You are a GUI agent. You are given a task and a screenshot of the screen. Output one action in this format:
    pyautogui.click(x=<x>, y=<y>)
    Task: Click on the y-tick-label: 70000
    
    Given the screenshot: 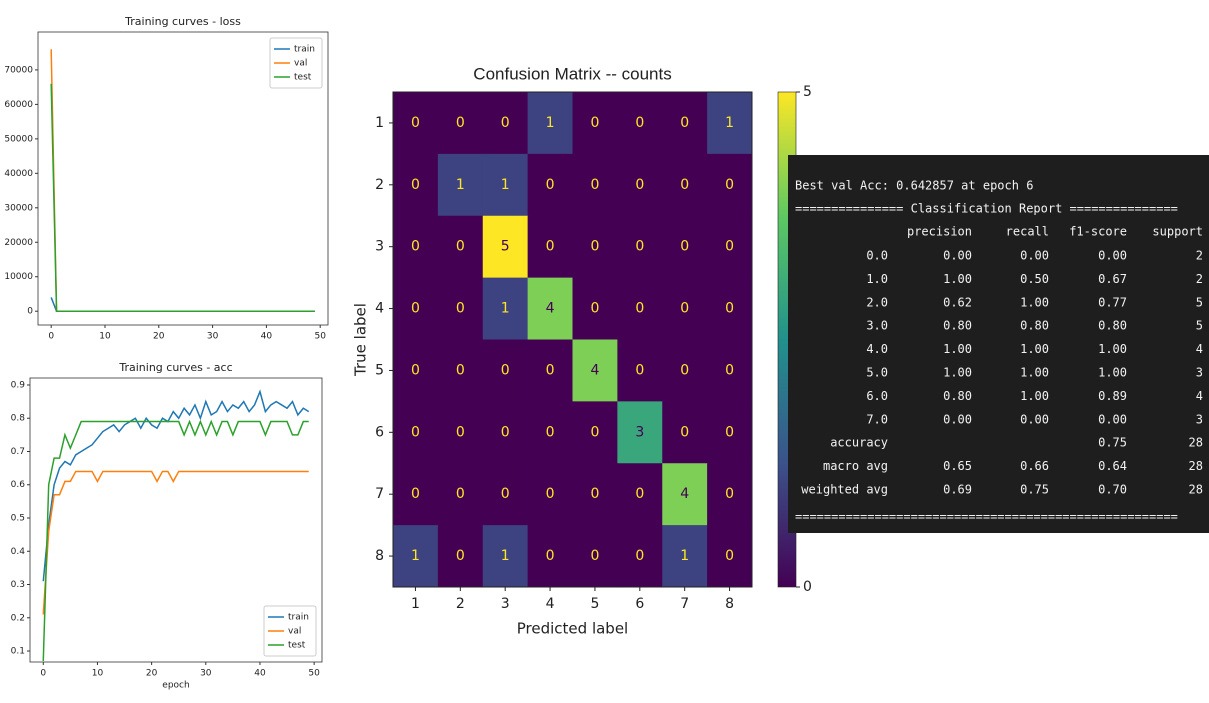 What is the action you would take?
    pyautogui.click(x=18, y=70)
    